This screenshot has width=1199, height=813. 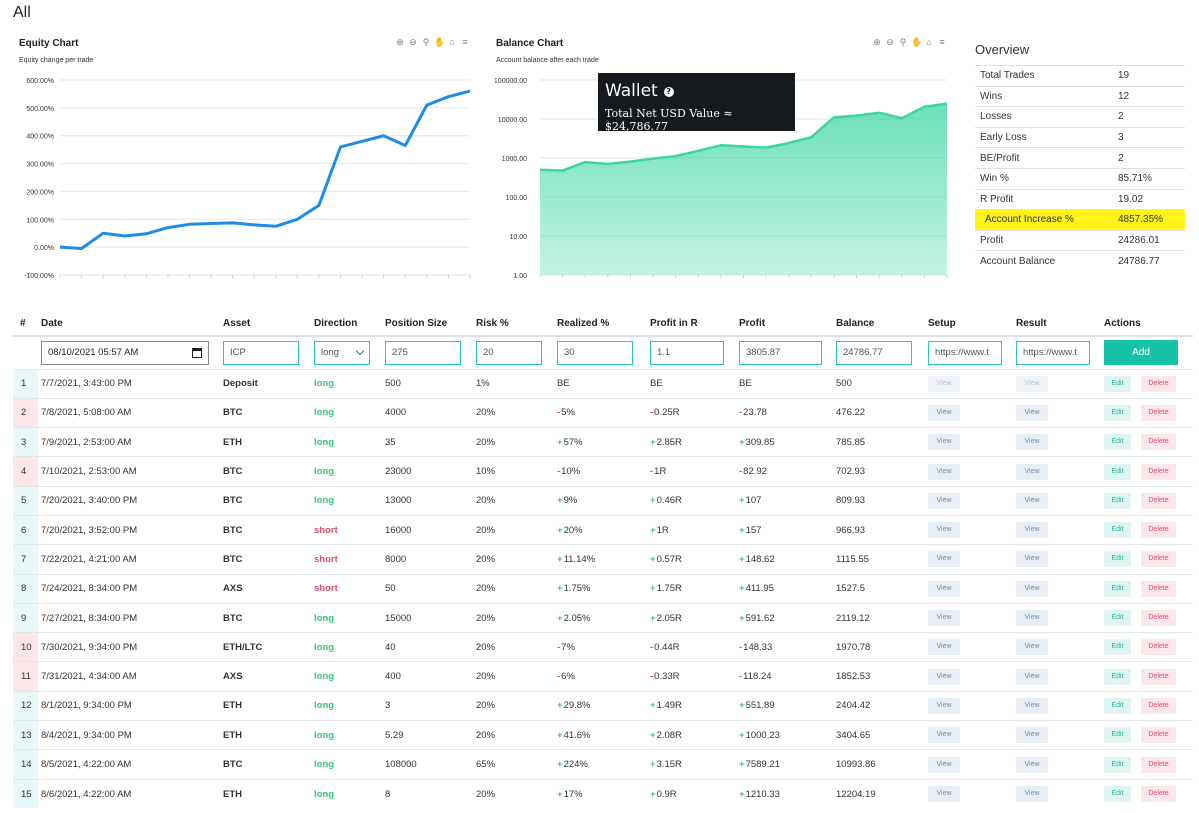 What do you see at coordinates (509, 352) in the screenshot?
I see `risk-input: 20` at bounding box center [509, 352].